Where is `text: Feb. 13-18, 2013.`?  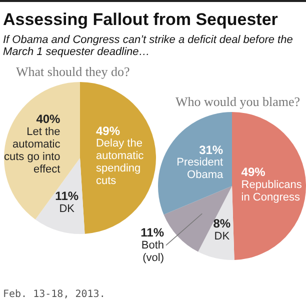
text: Feb. 13-18, 2013. is located at coordinates (54, 294).